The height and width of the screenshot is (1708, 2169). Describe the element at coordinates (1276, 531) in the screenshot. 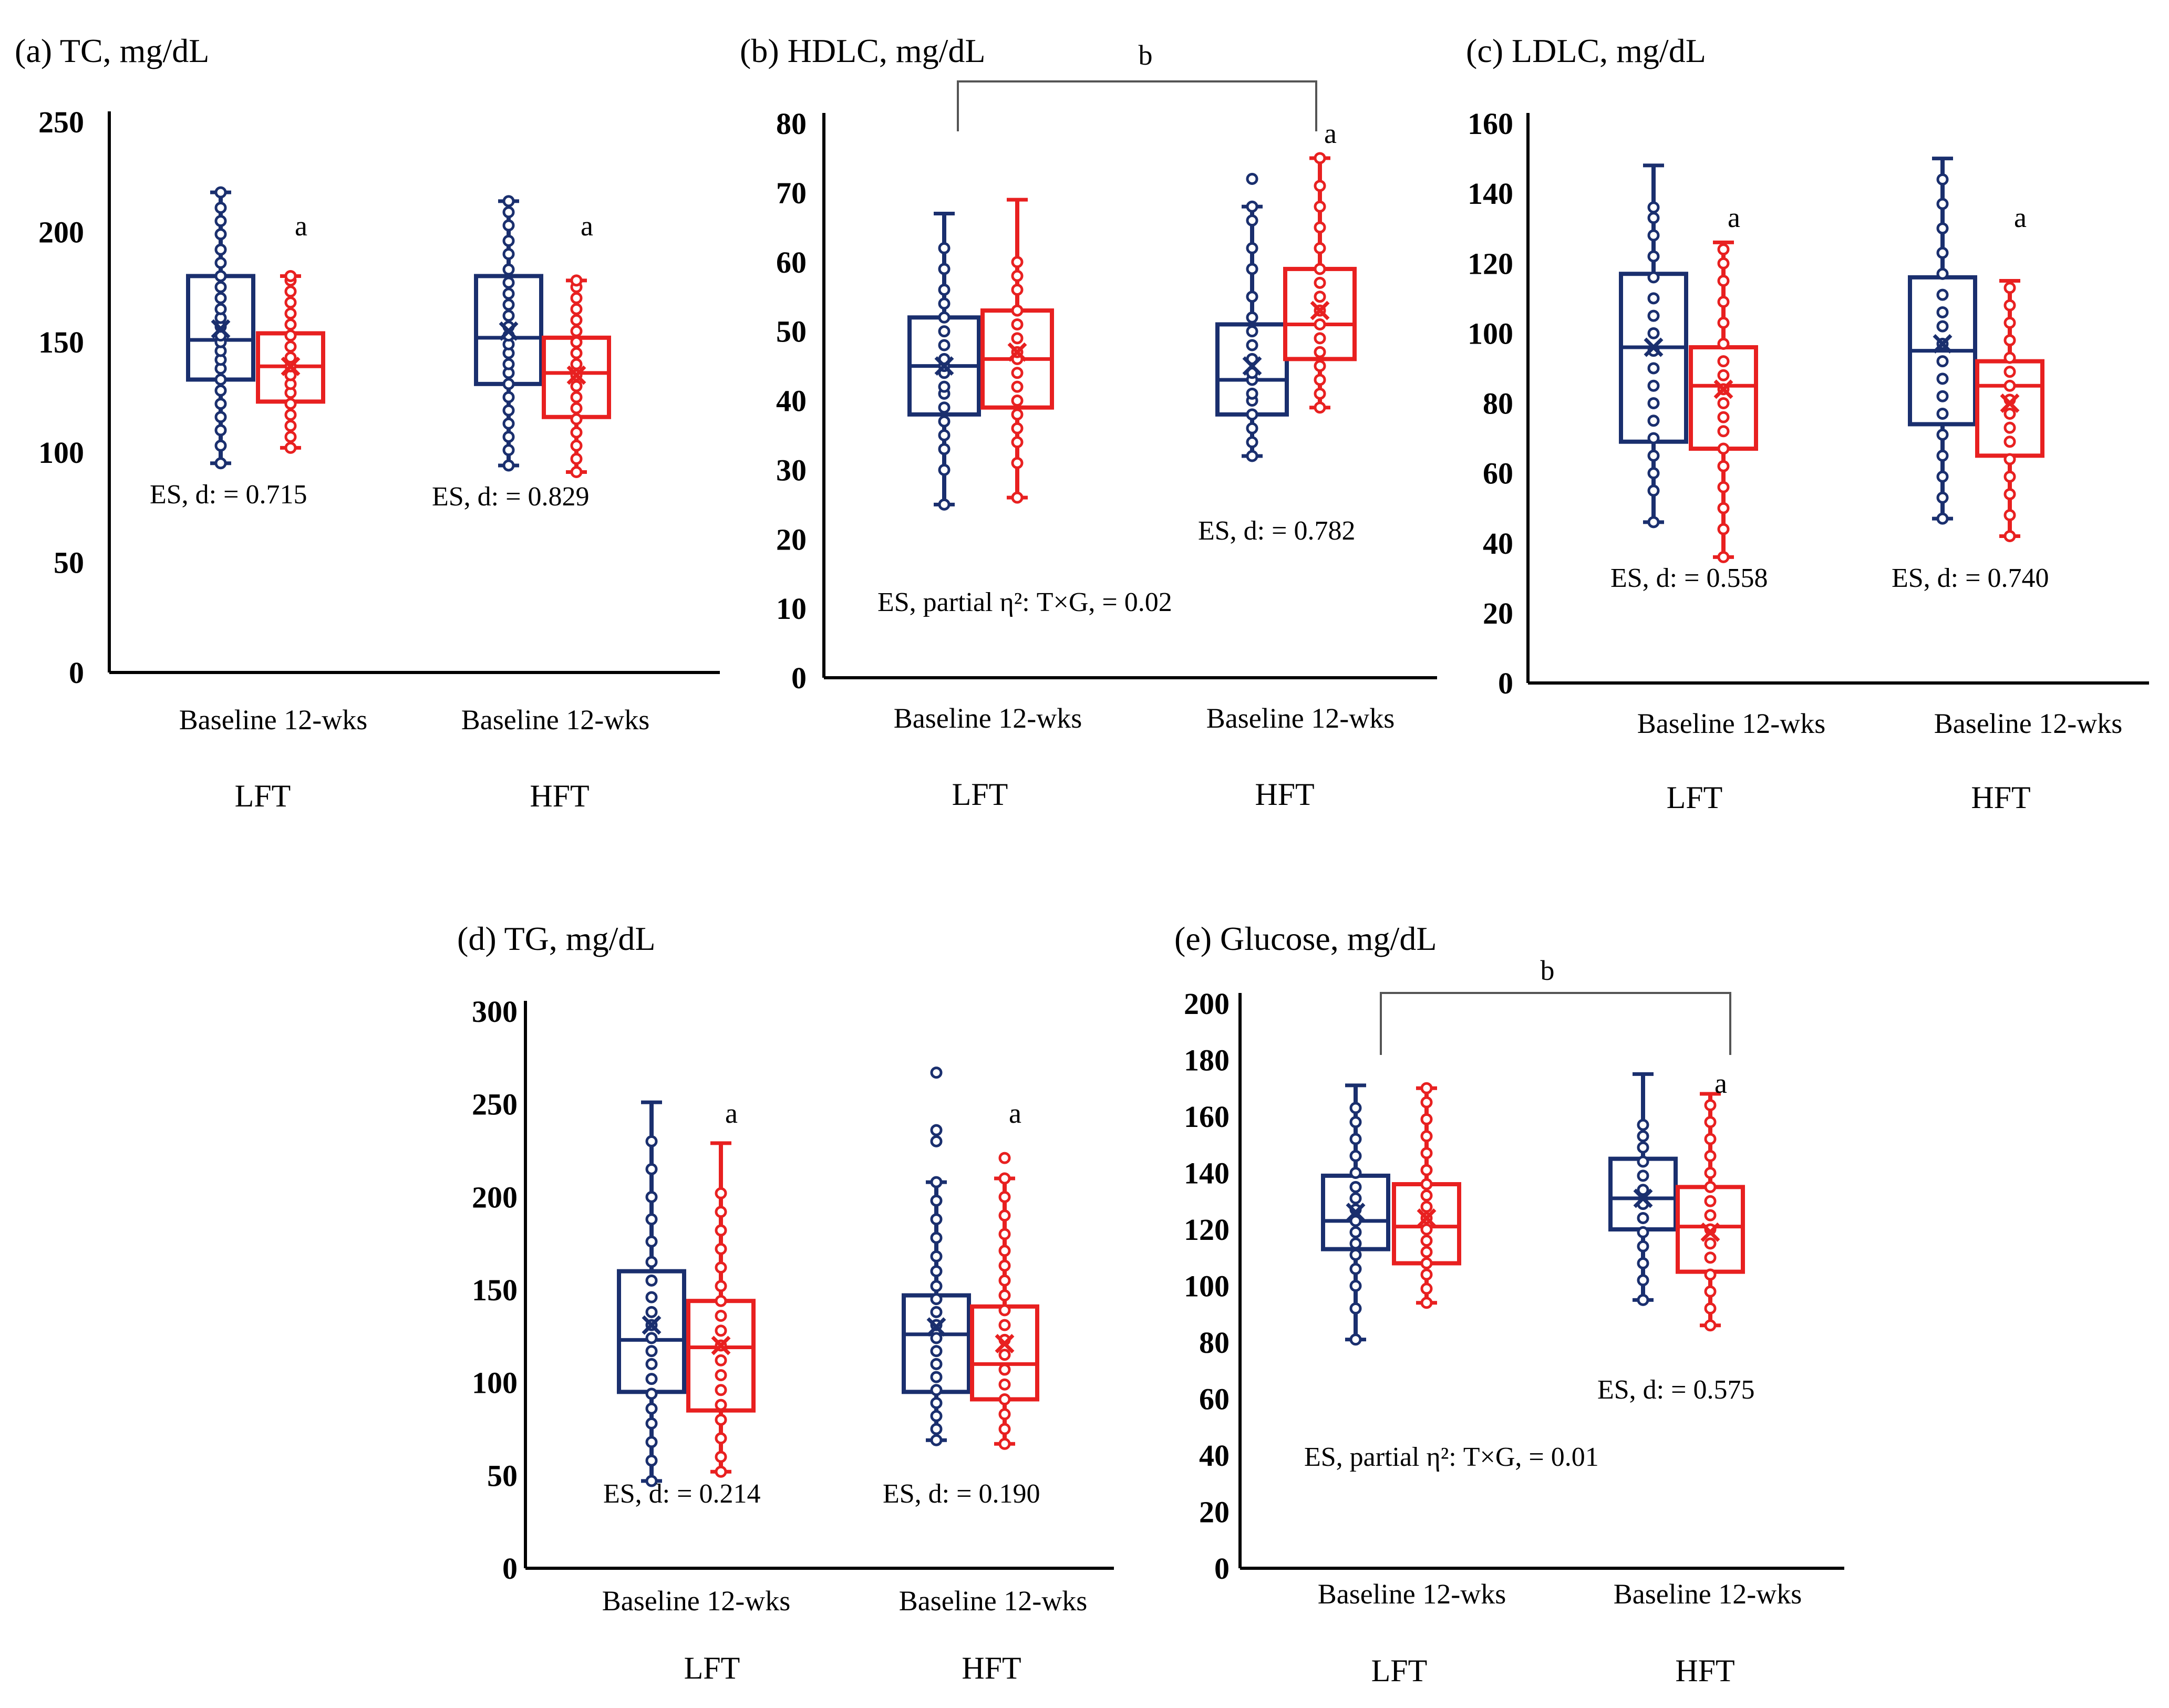

I see `effect-size: ES, d: = 0.782` at that location.